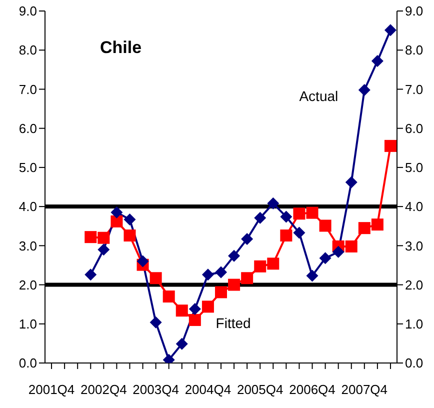 This screenshot has height=408, width=434. What do you see at coordinates (103, 390) in the screenshot?
I see `x-tick-label: 2002Q4` at bounding box center [103, 390].